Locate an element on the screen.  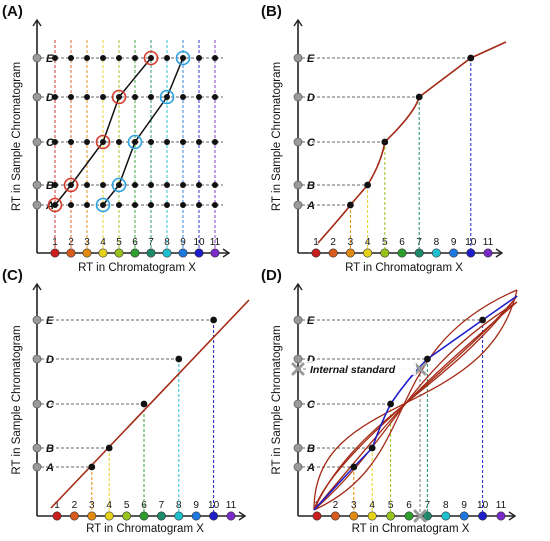
candidate-curve is located at coordinates (415, 406).